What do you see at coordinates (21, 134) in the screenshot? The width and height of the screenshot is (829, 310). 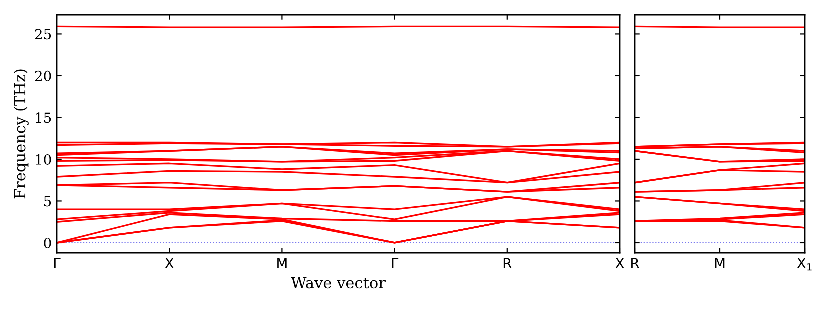 I see `y-axis-title: Frequency (THz)` at bounding box center [21, 134].